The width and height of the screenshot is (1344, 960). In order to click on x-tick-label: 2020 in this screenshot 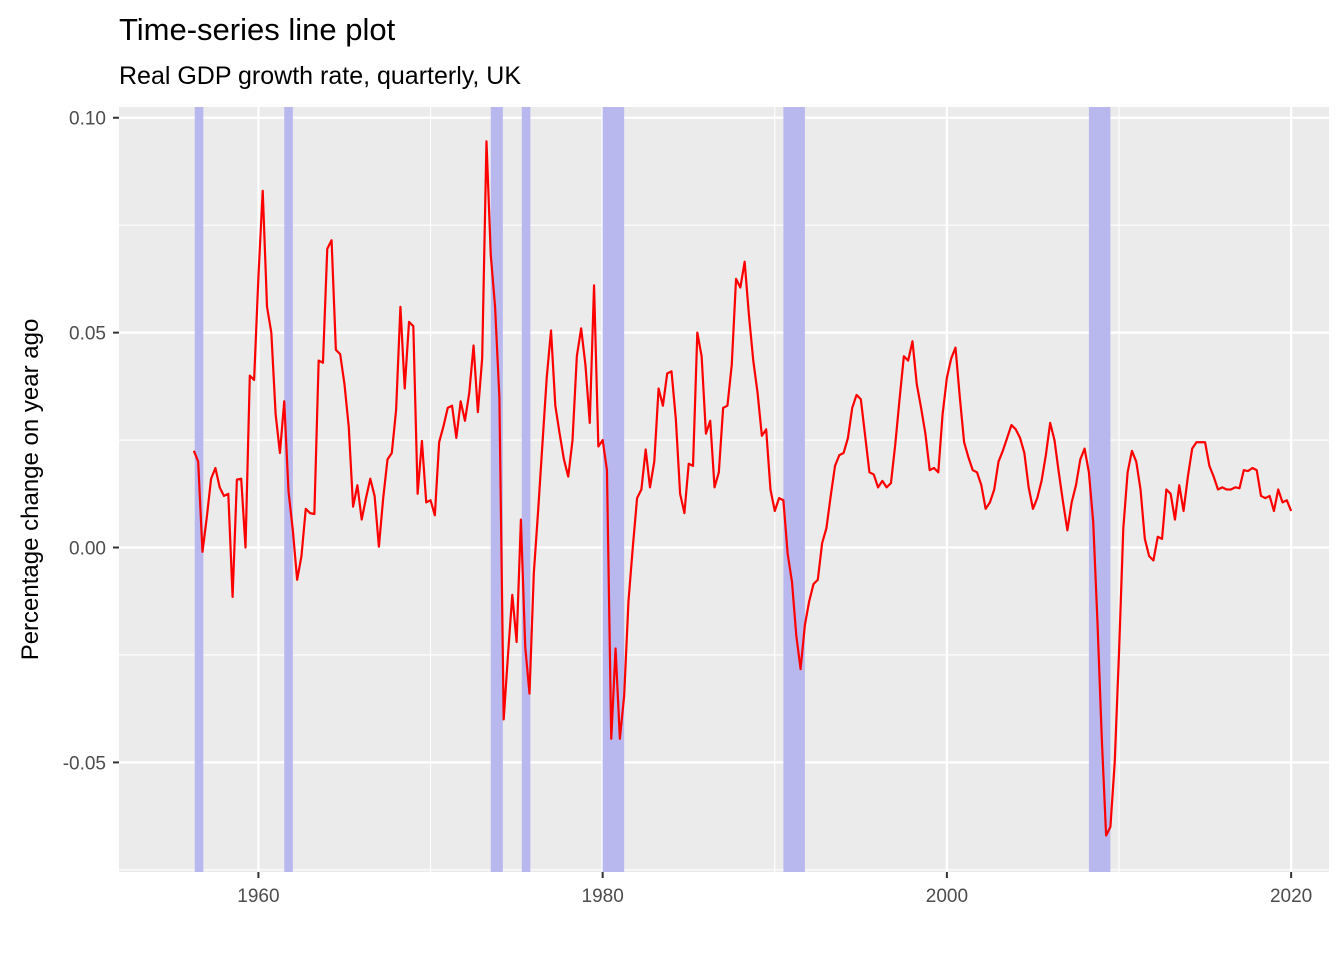, I will do `click(1291, 896)`.